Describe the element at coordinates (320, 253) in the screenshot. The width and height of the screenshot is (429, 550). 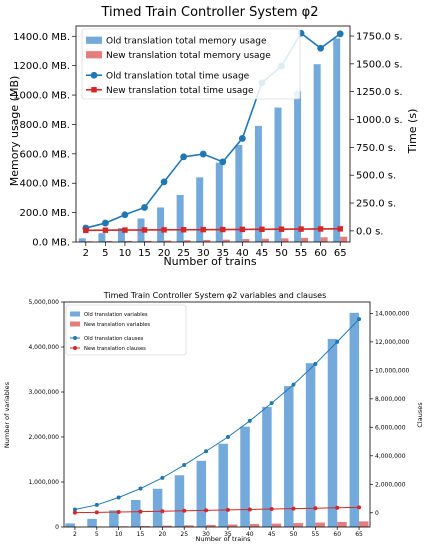
I see `chart1-x-tick-label: 60` at that location.